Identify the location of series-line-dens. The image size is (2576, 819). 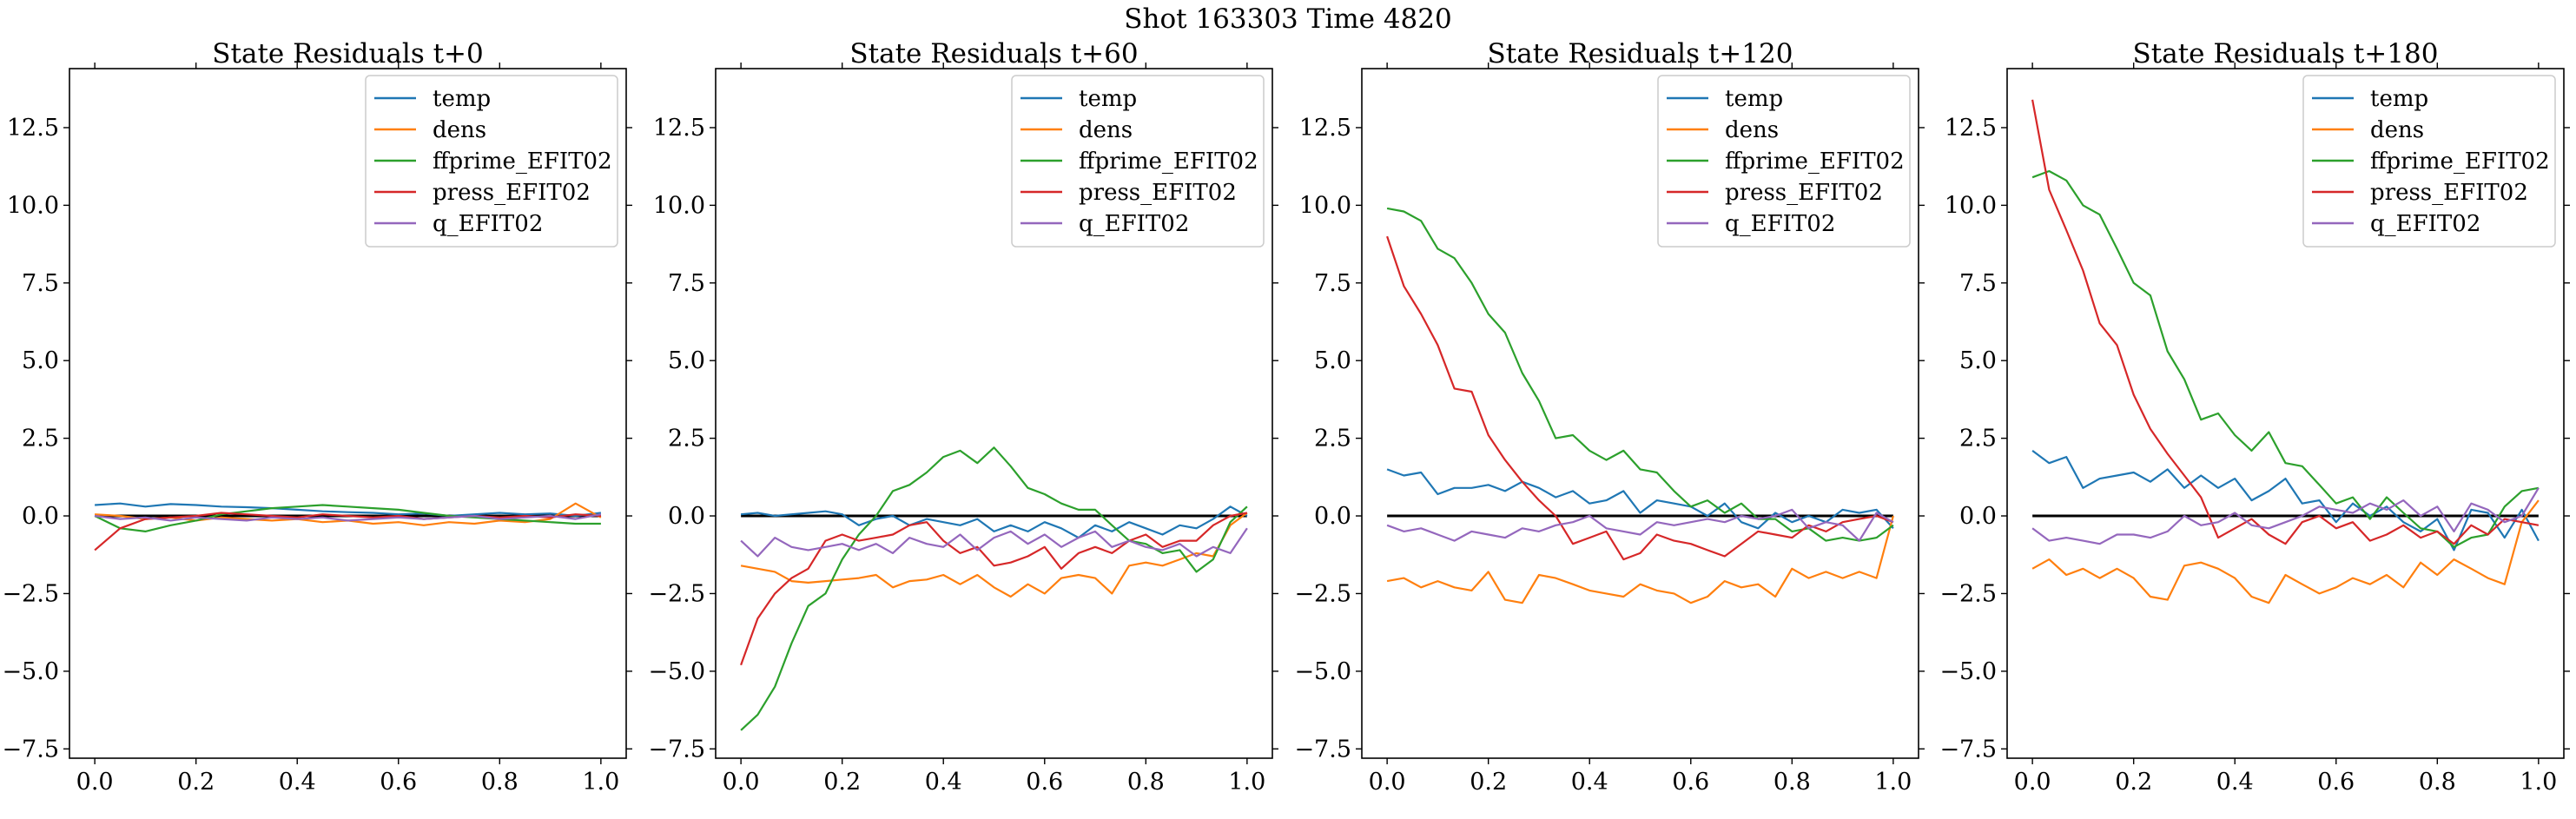
(994, 555).